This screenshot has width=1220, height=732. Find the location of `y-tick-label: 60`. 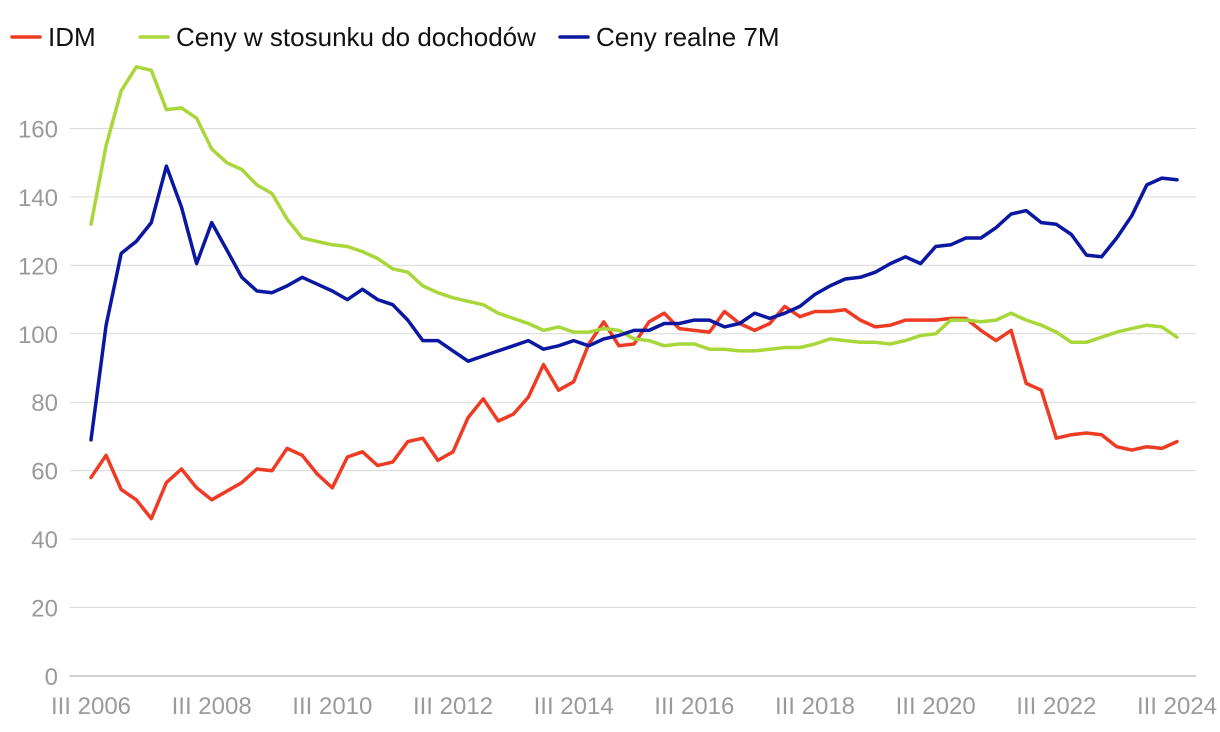

y-tick-label: 60 is located at coordinates (44, 472).